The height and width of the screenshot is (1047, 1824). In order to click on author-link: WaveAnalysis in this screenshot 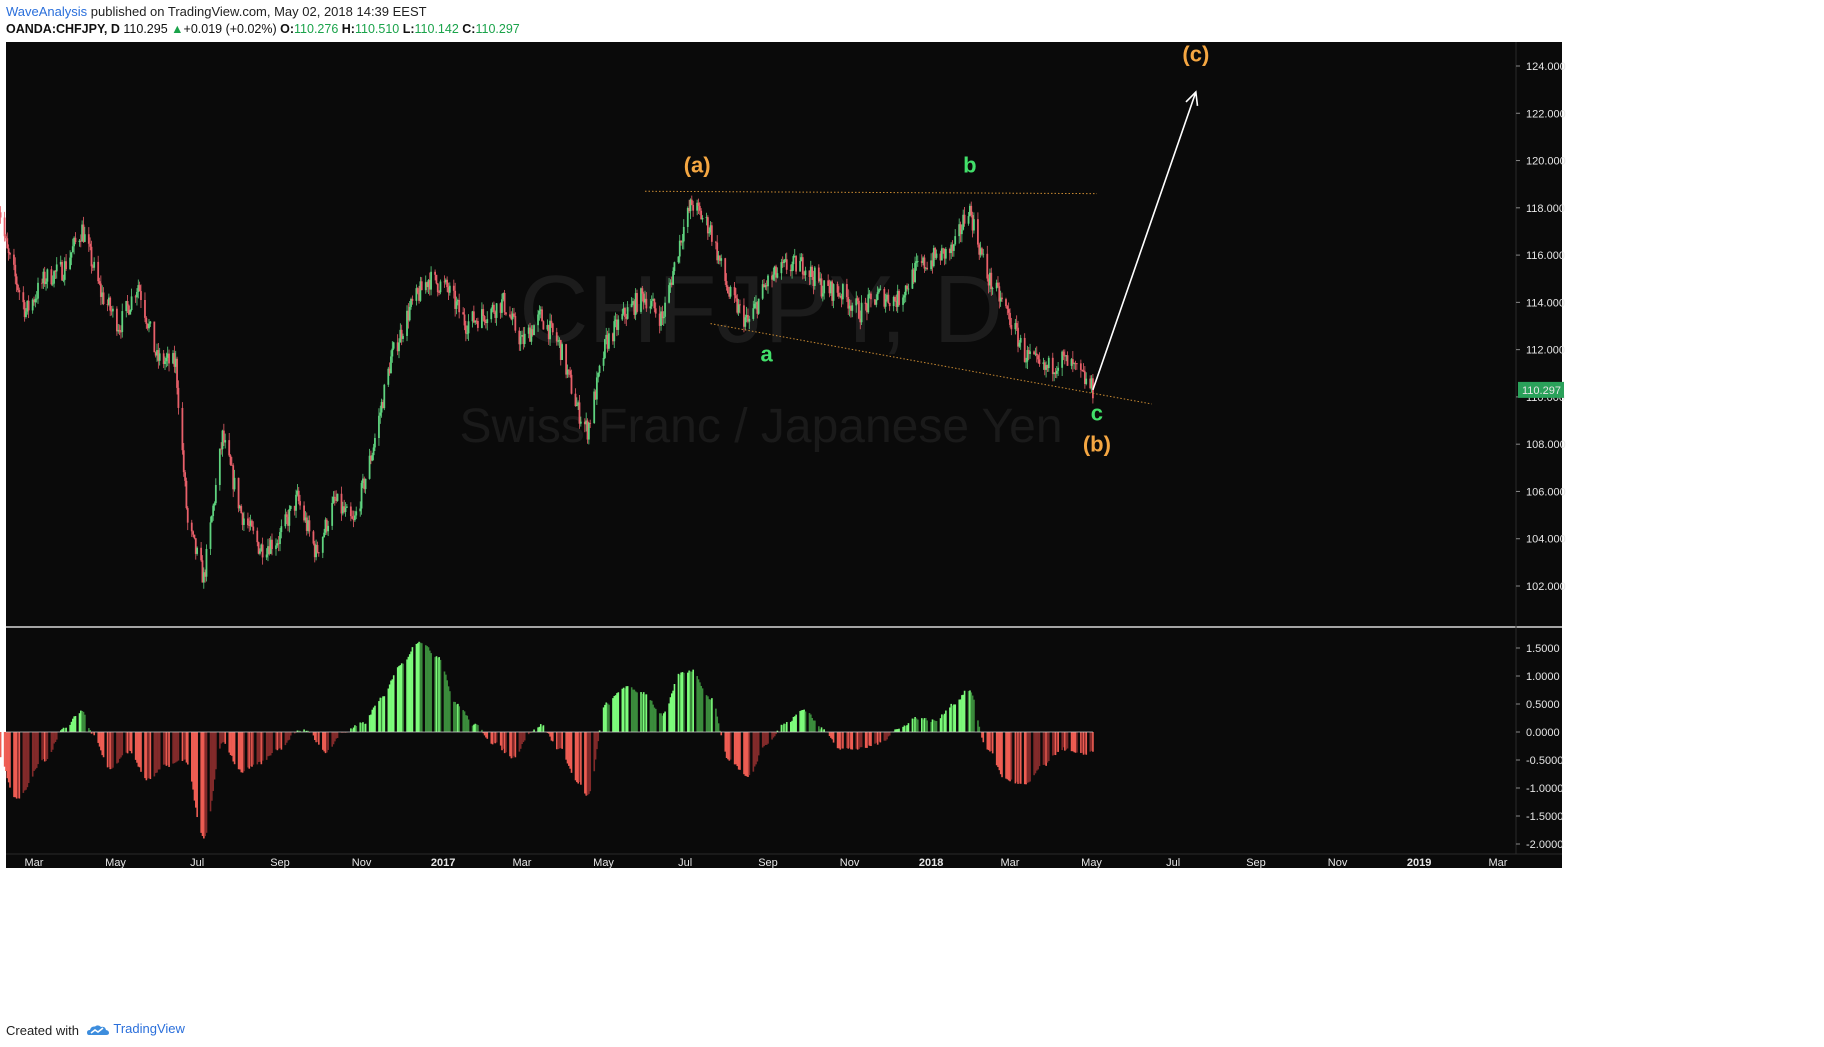, I will do `click(47, 11)`.